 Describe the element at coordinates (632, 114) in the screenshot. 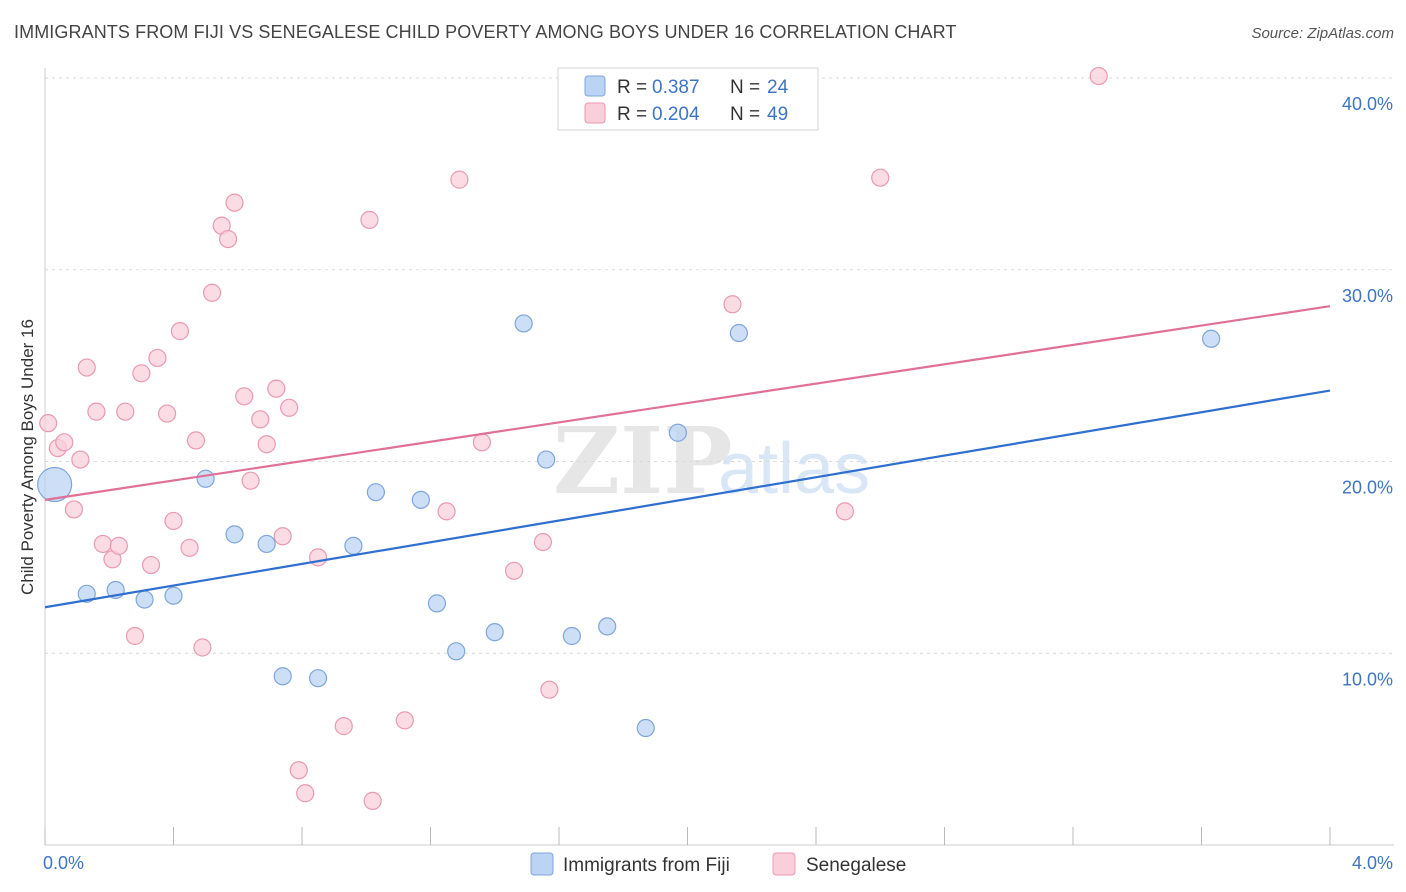

I see `legend-r-label-senegalese: R =` at that location.